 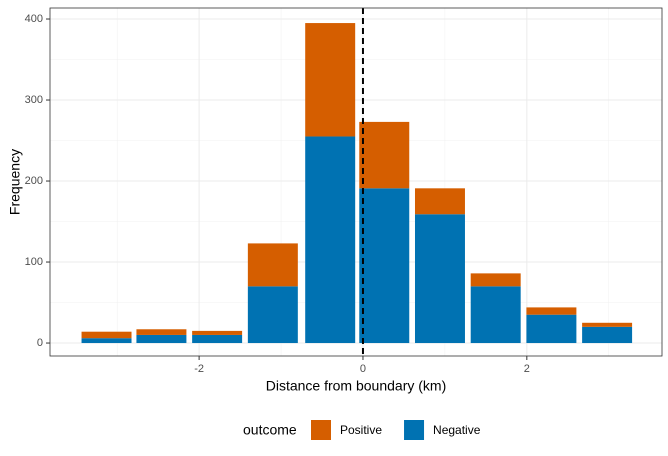 What do you see at coordinates (34, 19) in the screenshot?
I see `y-tick-label: 400` at bounding box center [34, 19].